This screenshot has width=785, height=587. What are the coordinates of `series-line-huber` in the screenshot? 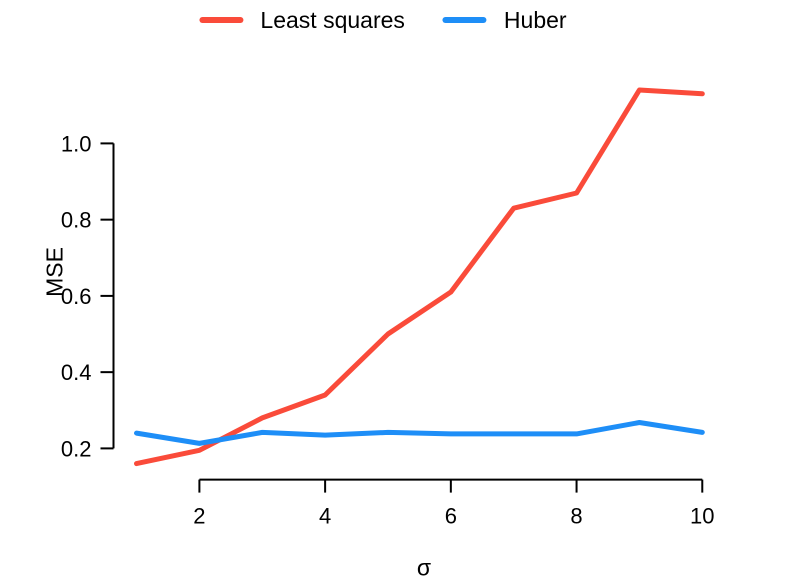 It's located at (419, 433).